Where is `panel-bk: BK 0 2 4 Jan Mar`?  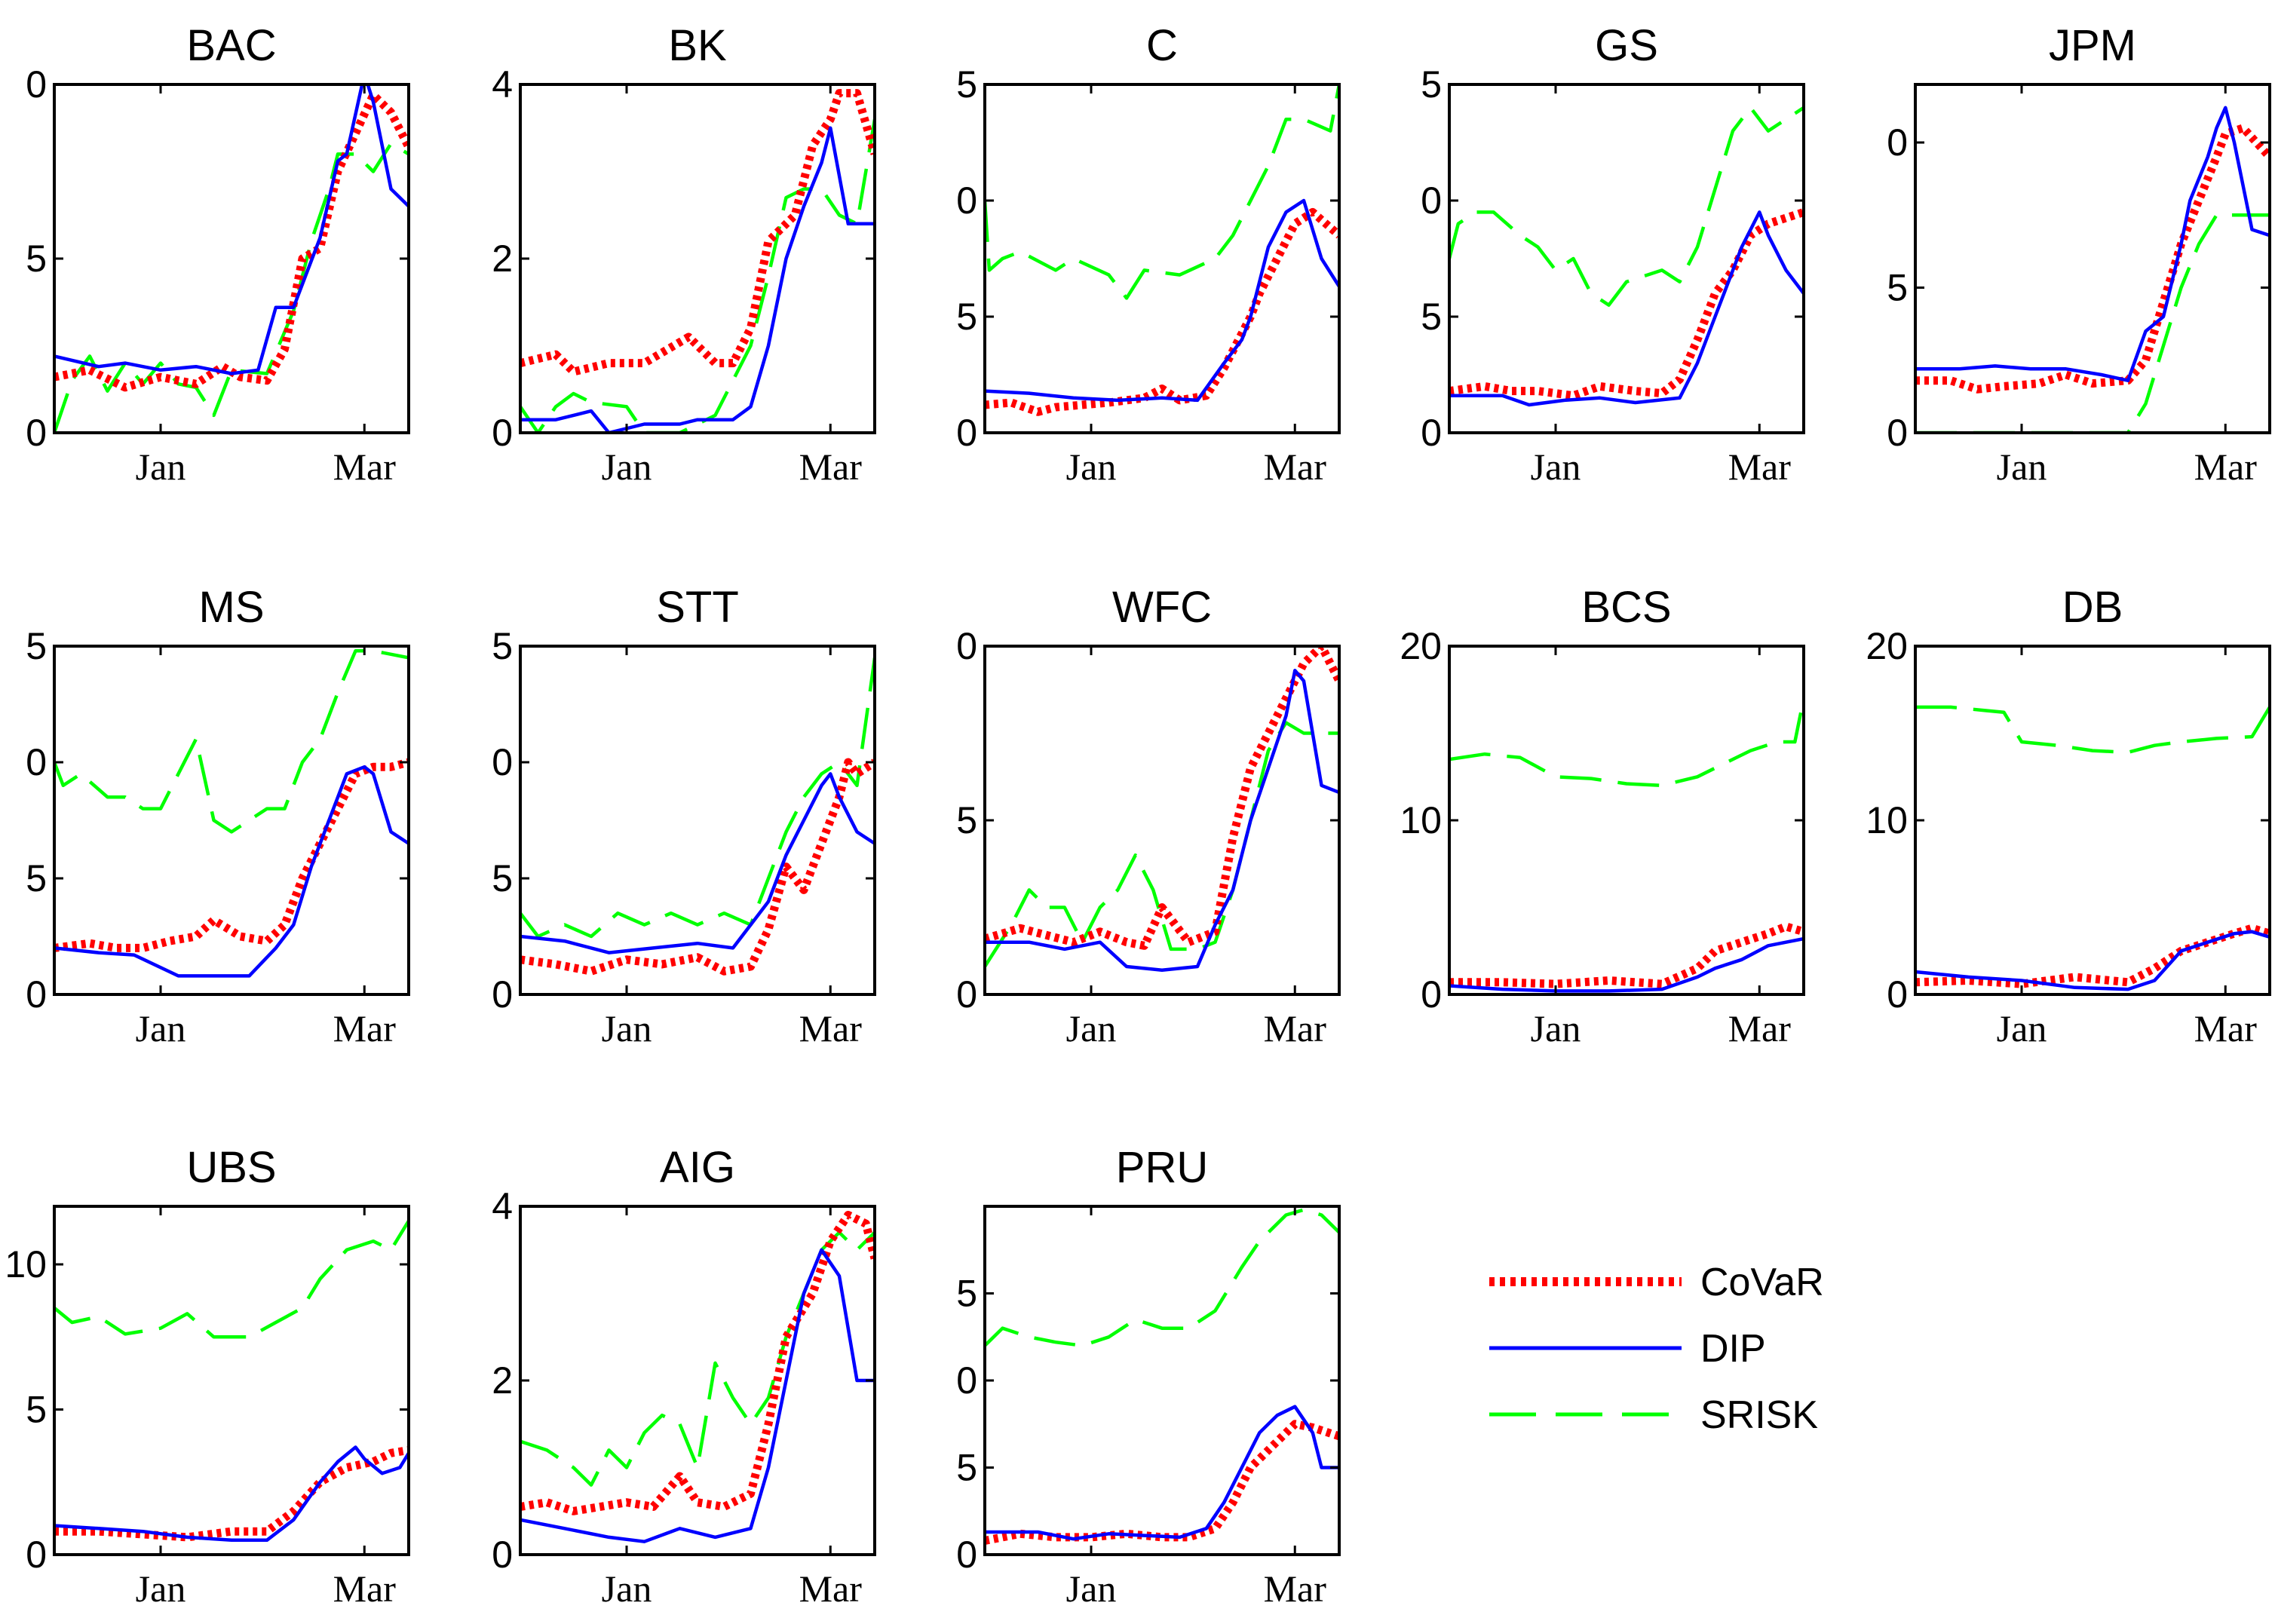 panel-bk: BK 0 2 4 Jan Mar is located at coordinates (684, 255).